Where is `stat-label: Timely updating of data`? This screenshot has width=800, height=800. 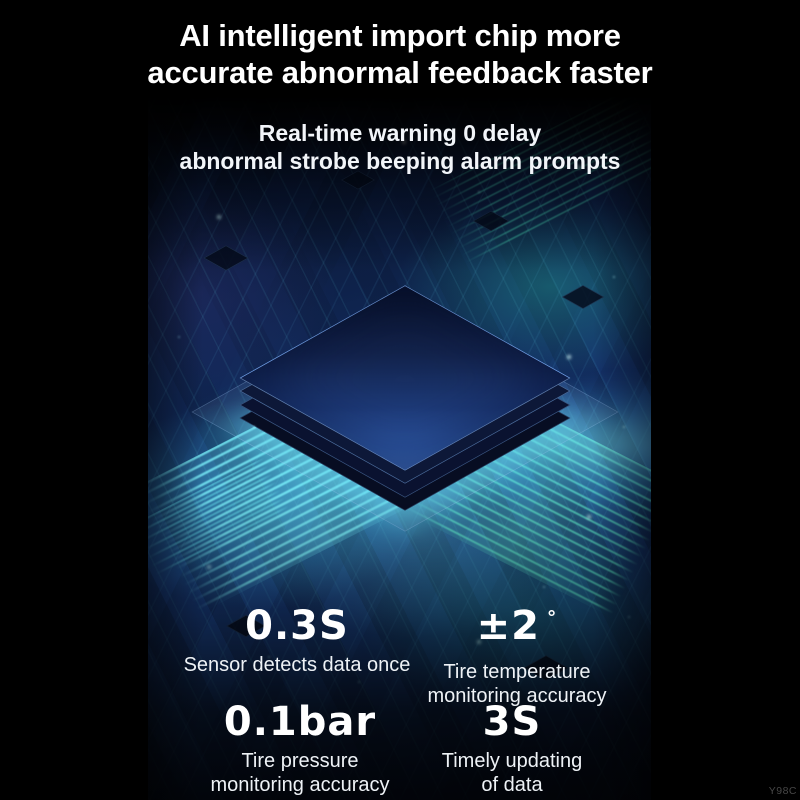
stat-label: Timely updating of data is located at coordinates (512, 773).